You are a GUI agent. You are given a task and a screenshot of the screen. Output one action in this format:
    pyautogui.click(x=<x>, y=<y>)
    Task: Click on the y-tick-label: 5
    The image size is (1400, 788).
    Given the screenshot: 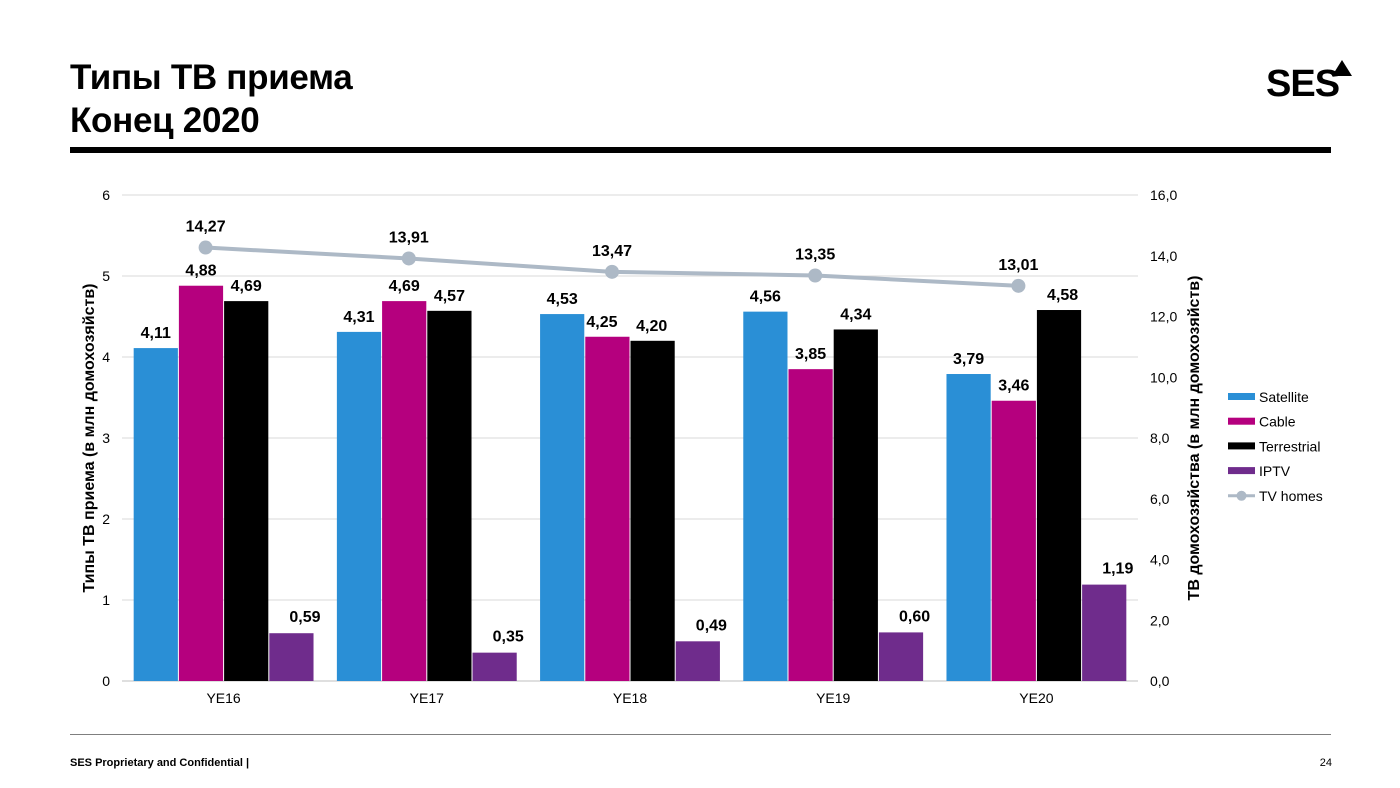 What is the action you would take?
    pyautogui.click(x=106, y=276)
    